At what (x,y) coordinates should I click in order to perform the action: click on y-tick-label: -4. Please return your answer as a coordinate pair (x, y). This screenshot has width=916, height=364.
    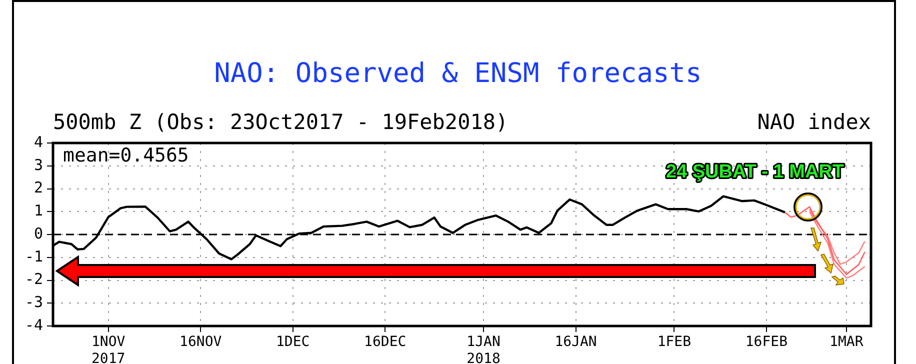
    Looking at the image, I should click on (33, 325).